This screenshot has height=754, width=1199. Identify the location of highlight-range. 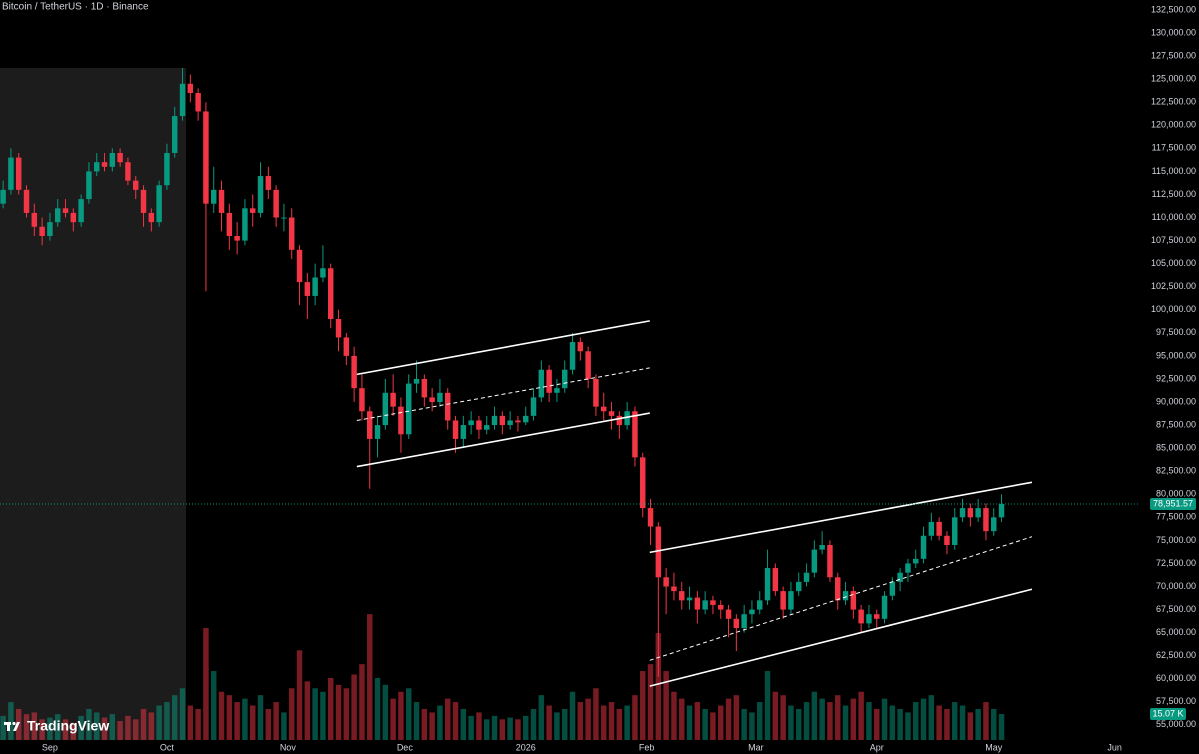
(93, 404).